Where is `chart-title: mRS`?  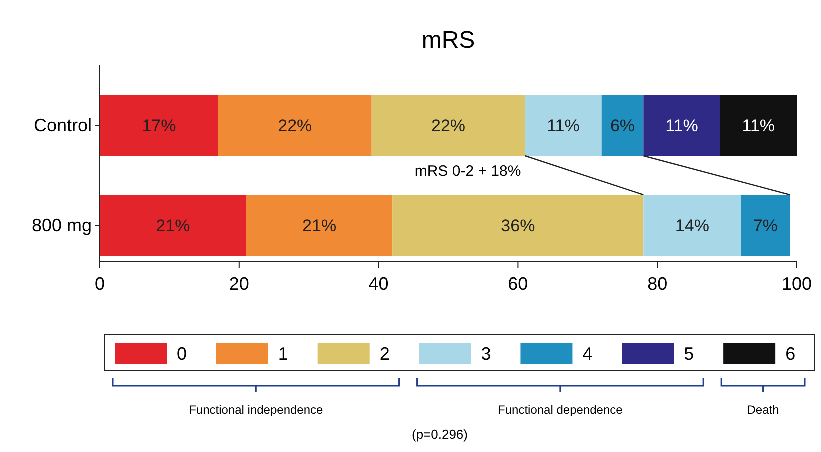
chart-title: mRS is located at coordinates (449, 40).